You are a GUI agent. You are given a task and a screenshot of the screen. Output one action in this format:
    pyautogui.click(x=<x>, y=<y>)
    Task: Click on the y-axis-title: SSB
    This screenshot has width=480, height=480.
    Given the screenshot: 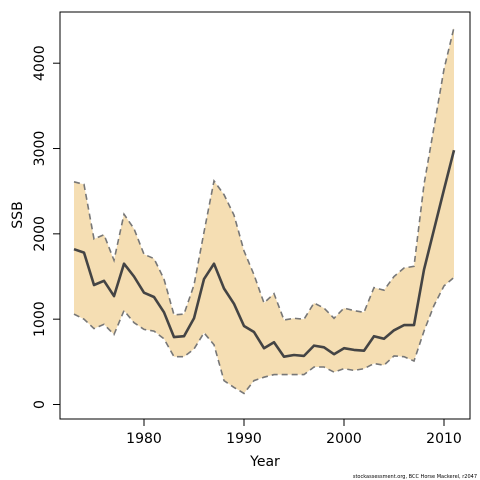 What is the action you would take?
    pyautogui.click(x=18, y=214)
    